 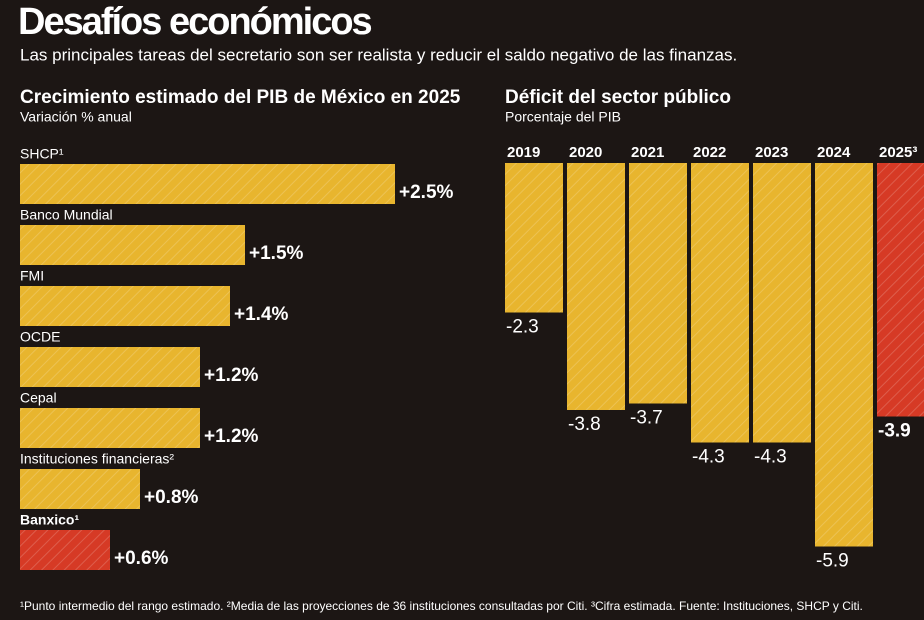 I want to click on value-label: -2.3, so click(x=522, y=327).